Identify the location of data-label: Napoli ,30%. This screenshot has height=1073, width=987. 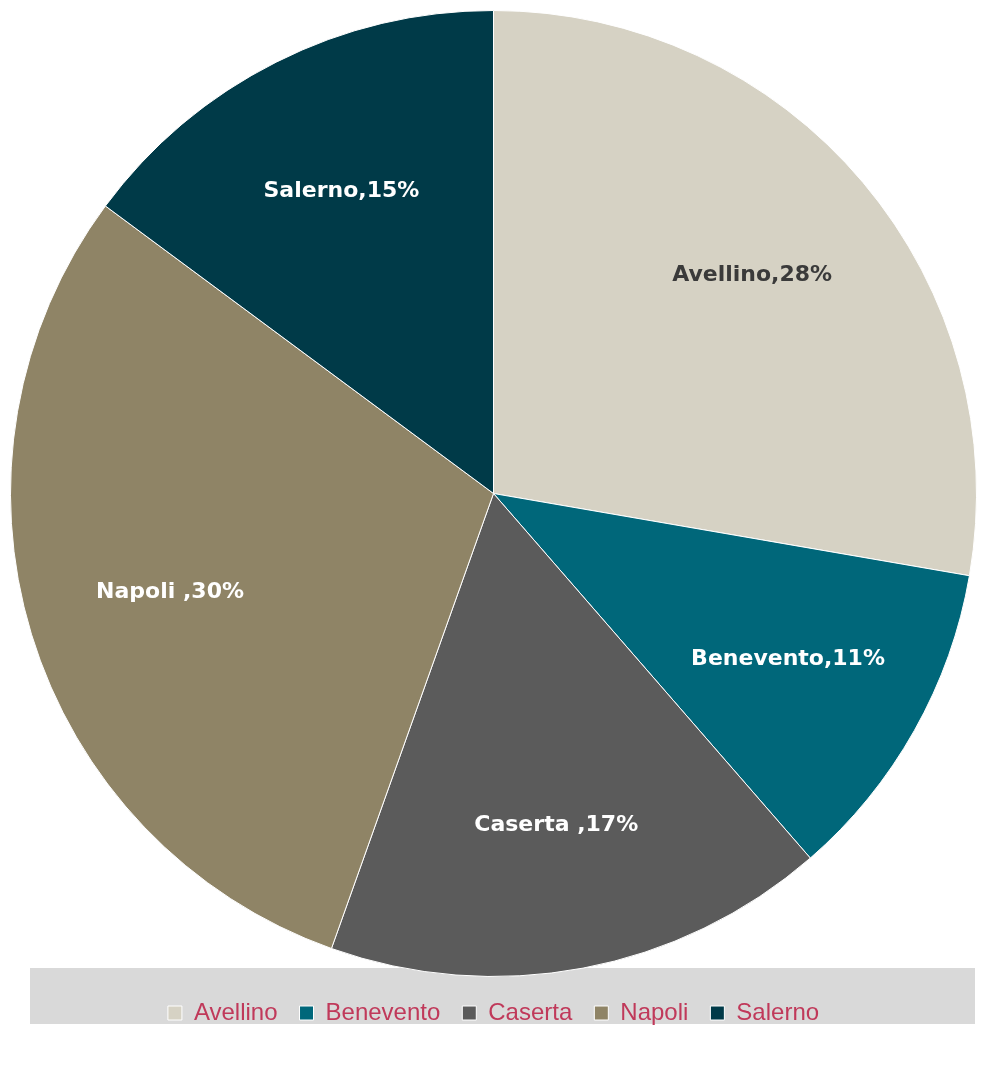
(170, 590).